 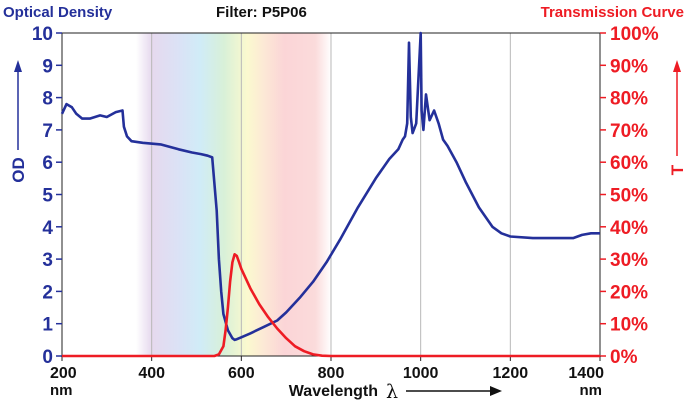 I want to click on wavelength-tick-label-1000: 1000, so click(x=421, y=373).